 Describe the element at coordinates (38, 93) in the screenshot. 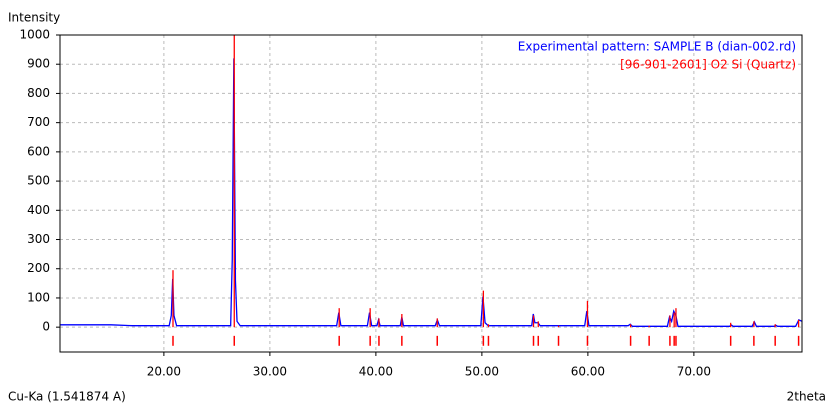

I see `y-tick-label: 800` at that location.